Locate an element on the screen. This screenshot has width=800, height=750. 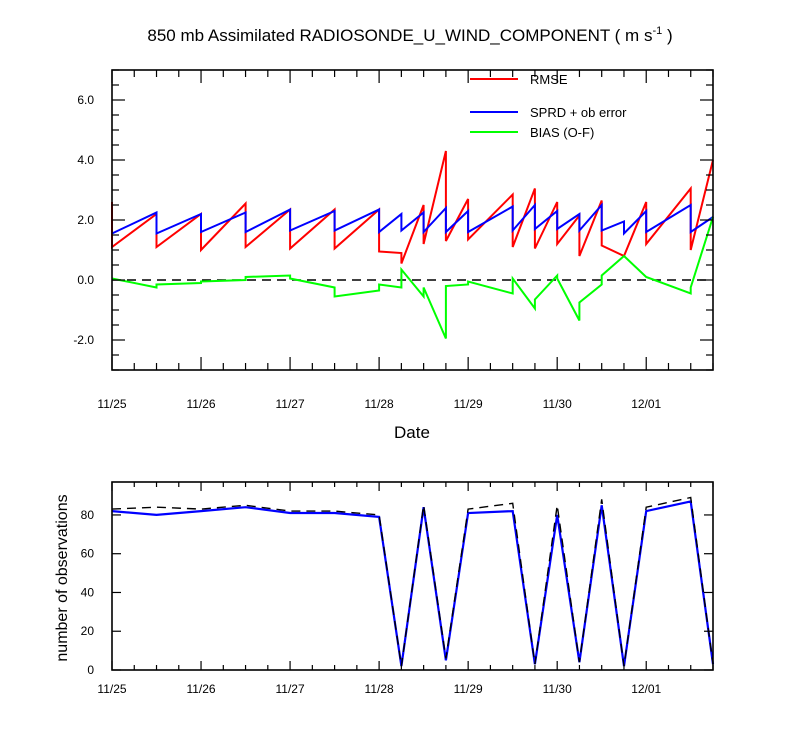
y-tick-label: 20 is located at coordinates (88, 631).